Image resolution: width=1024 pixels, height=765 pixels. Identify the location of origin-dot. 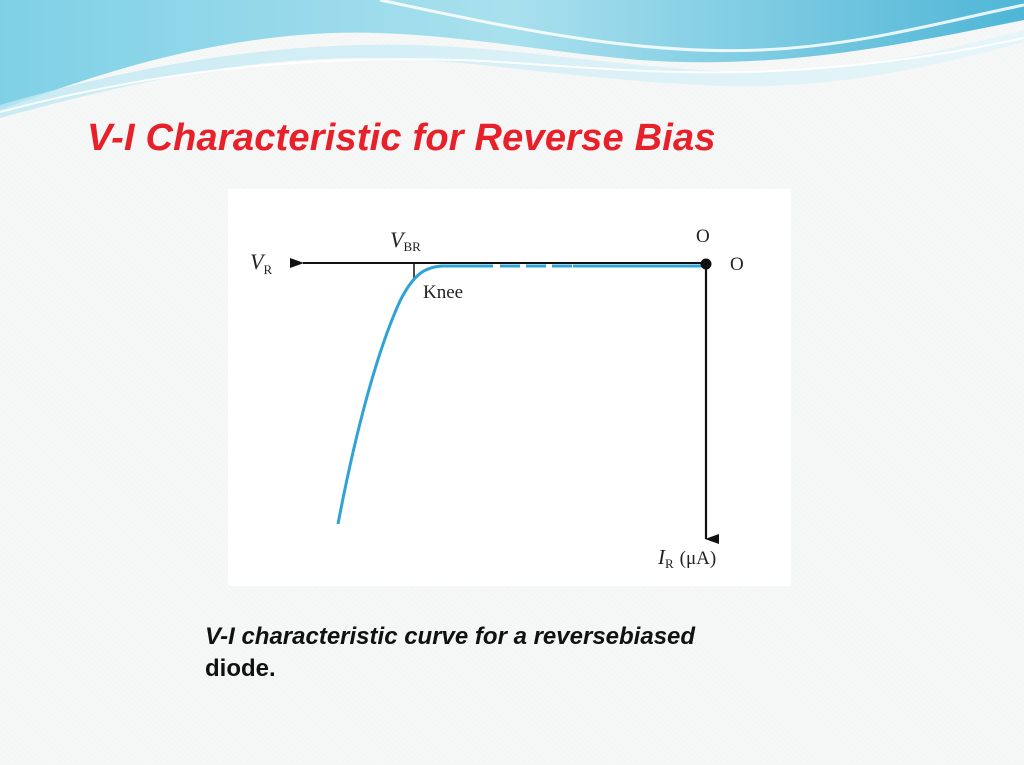
(706, 264).